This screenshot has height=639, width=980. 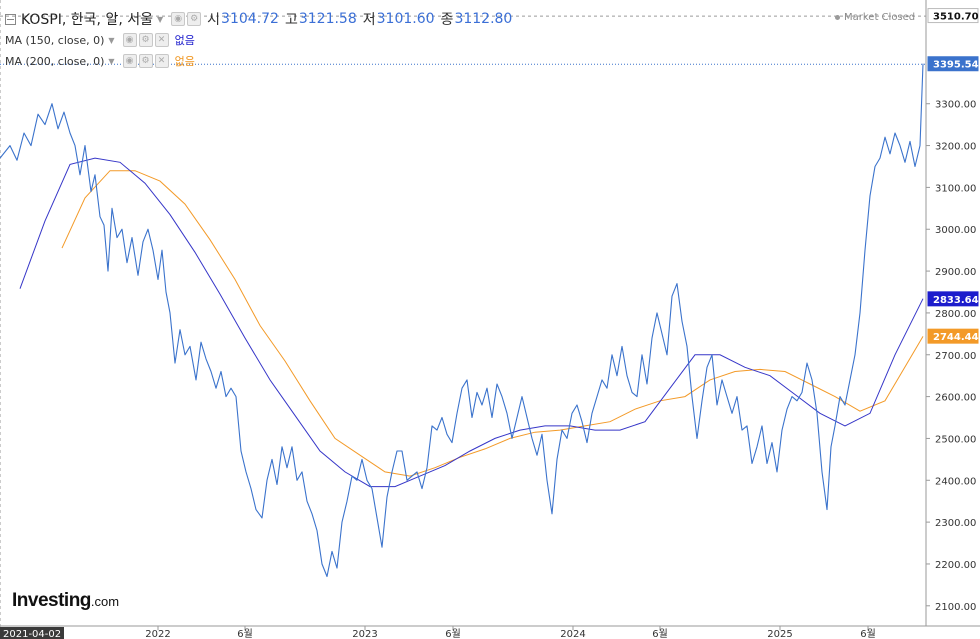 I want to click on market-status: Market Closed, so click(x=875, y=17).